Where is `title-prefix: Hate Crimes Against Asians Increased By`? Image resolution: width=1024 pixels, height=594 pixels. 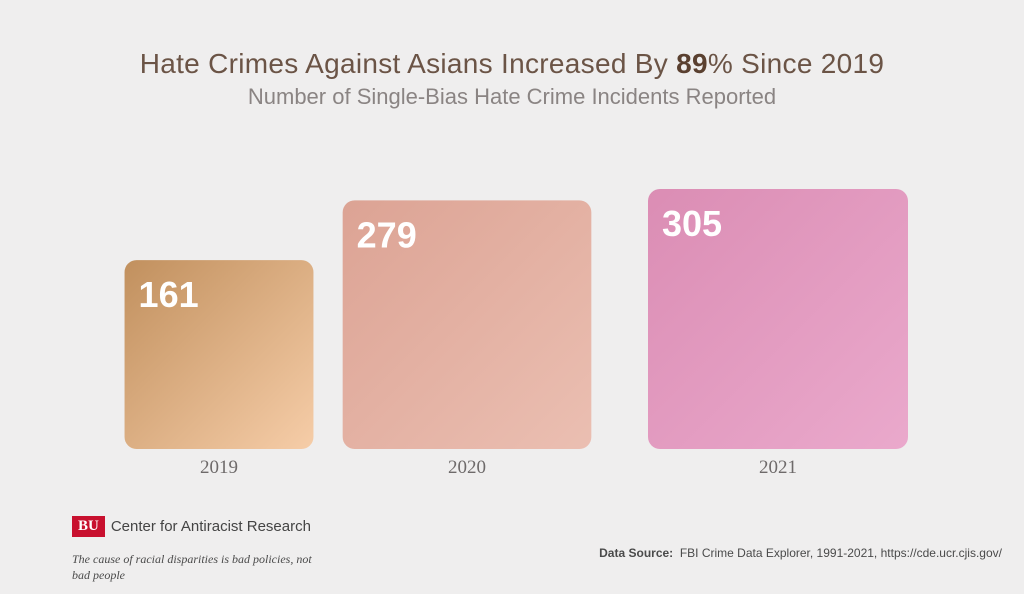 title-prefix: Hate Crimes Against Asians Increased By is located at coordinates (408, 63).